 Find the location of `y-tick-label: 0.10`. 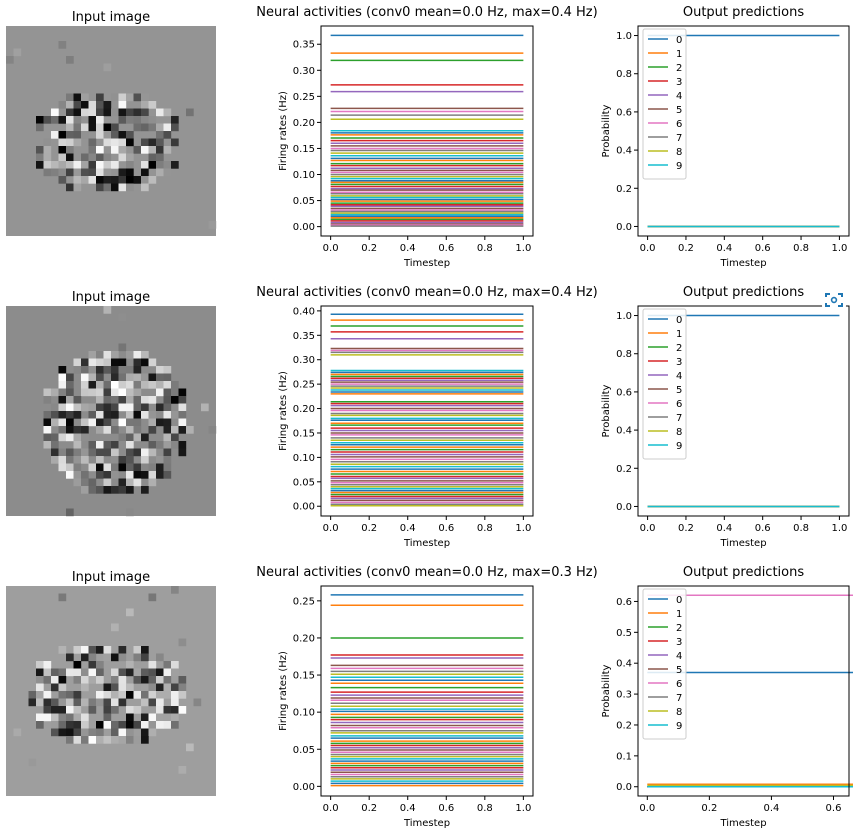

y-tick-label: 0.10 is located at coordinates (304, 713).